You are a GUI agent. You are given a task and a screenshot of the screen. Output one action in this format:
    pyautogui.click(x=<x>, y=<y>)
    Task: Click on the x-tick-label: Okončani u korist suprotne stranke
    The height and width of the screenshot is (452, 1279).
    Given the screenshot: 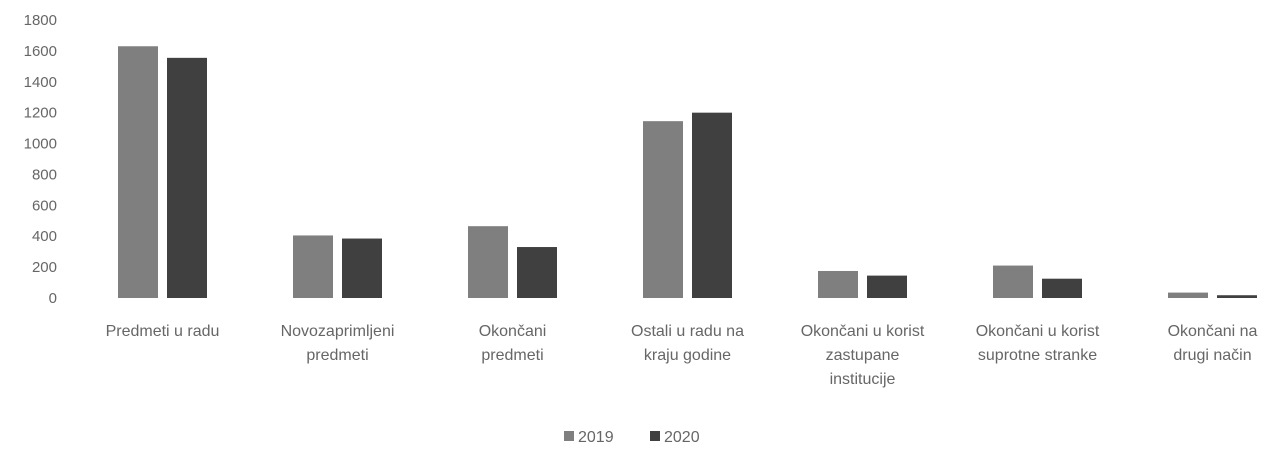 What is the action you would take?
    pyautogui.click(x=1038, y=343)
    